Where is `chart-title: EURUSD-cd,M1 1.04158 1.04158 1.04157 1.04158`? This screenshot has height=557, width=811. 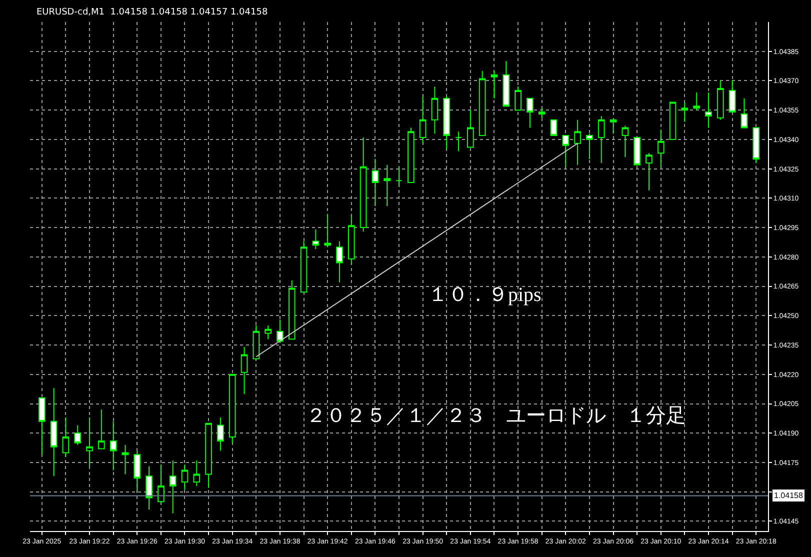 chart-title: EURUSD-cd,M1 1.04158 1.04158 1.04157 1.04158 is located at coordinates (152, 13).